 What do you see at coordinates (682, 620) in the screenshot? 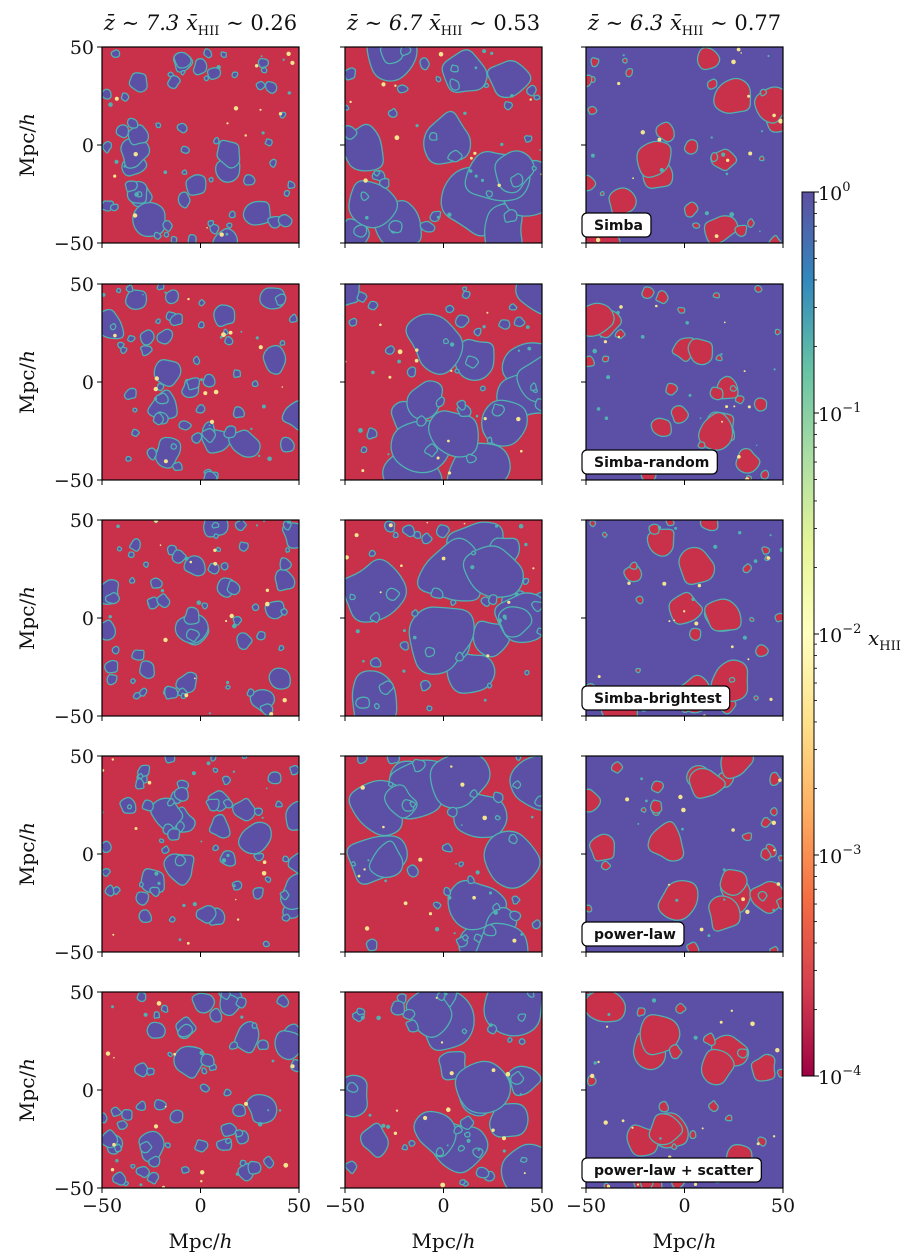
I see `map-panel: Simba-brightest` at bounding box center [682, 620].